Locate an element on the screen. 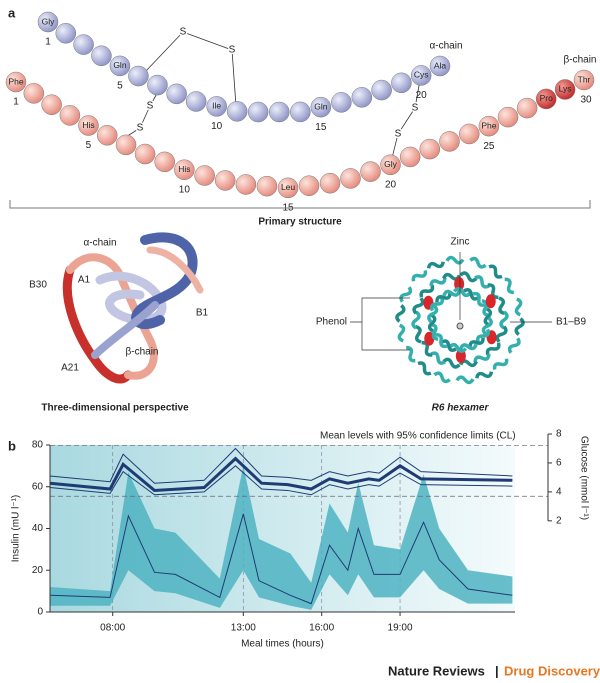 This screenshot has width=600, height=683. residue-number: 30 is located at coordinates (586, 100).